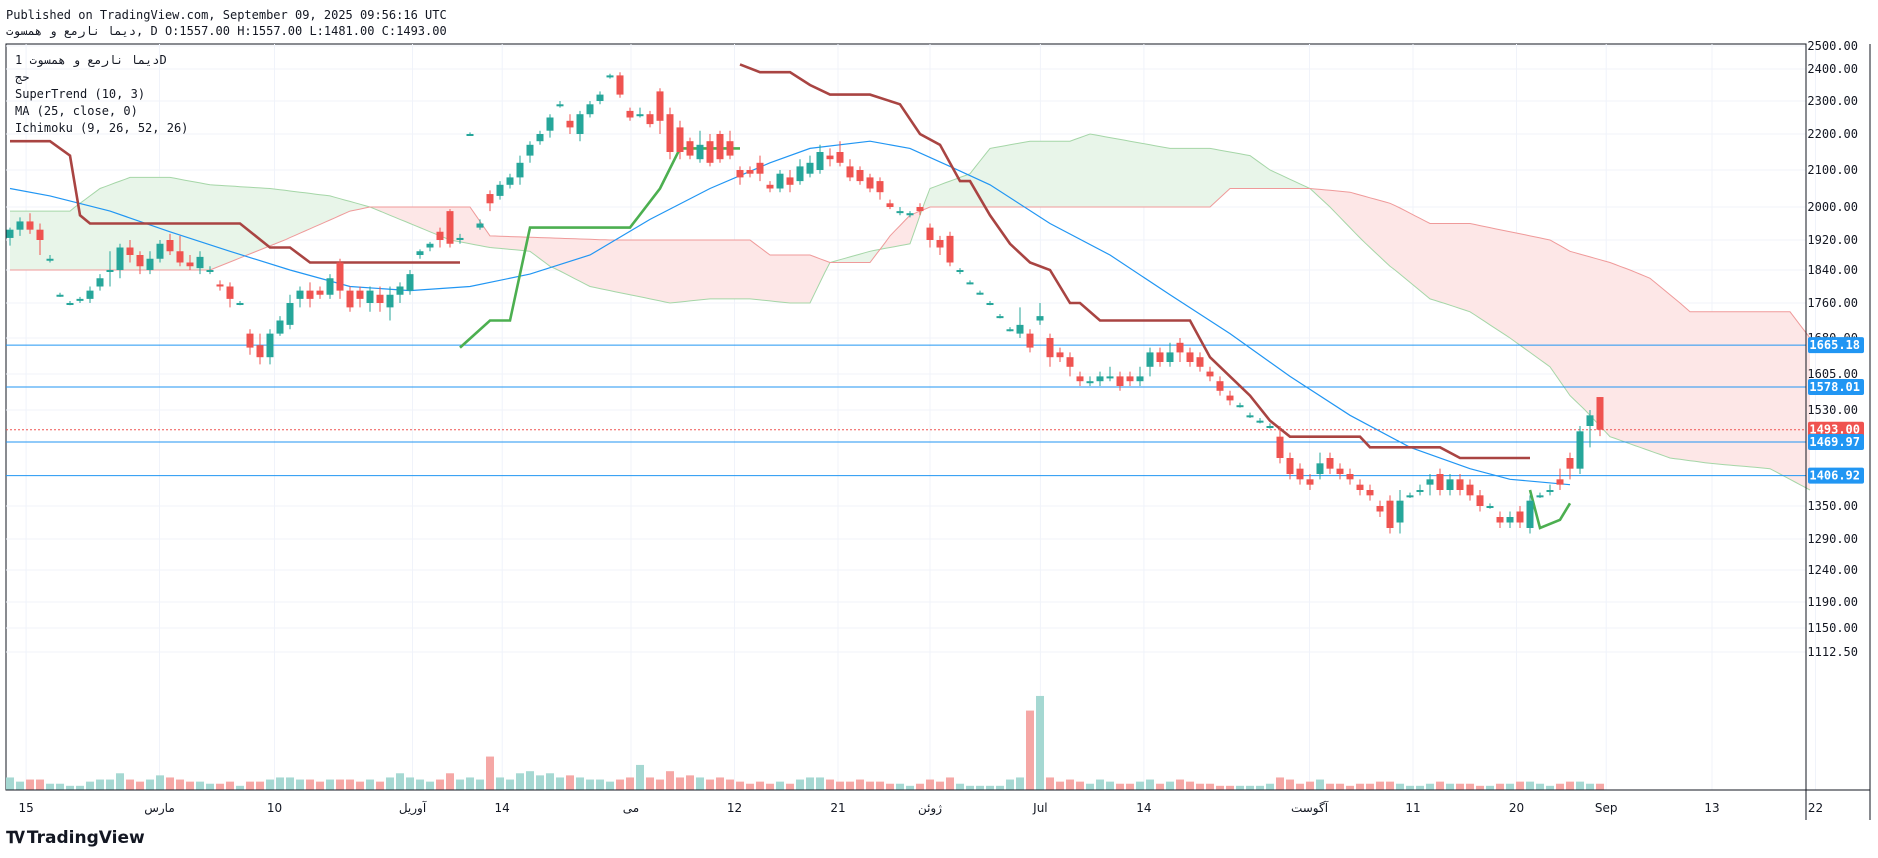 The width and height of the screenshot is (1878, 858). Describe the element at coordinates (102, 128) in the screenshot. I see `legend-ichimoku: Ichimoku (9, 26, 52, 26)` at that location.